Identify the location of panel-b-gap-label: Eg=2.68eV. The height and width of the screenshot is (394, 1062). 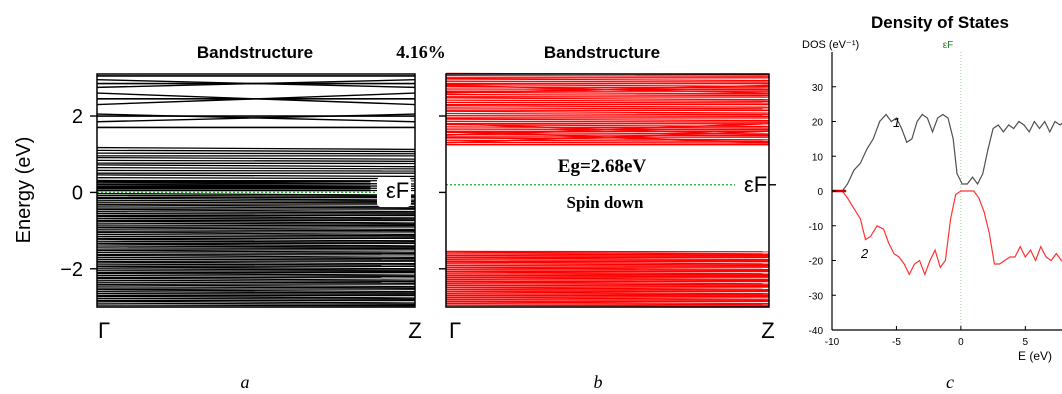
(602, 166).